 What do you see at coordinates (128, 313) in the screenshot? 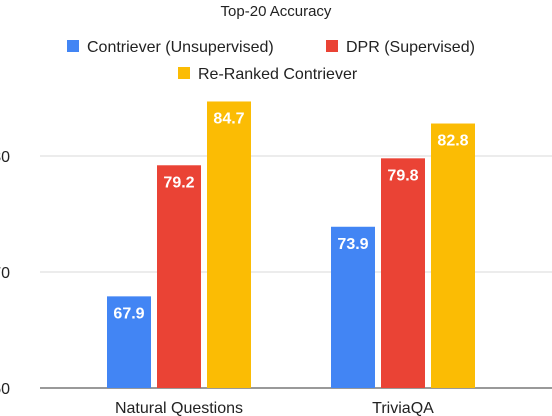
I see `data-label: 67.9` at bounding box center [128, 313].